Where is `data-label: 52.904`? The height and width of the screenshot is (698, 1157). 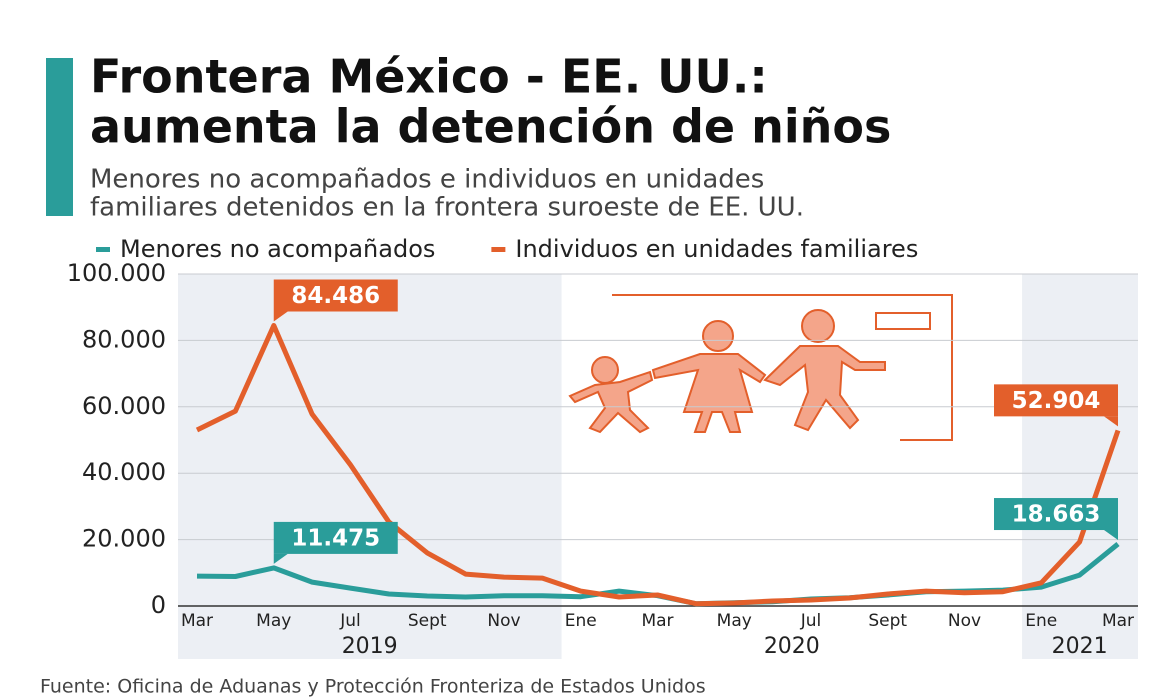 data-label: 52.904 is located at coordinates (1056, 405).